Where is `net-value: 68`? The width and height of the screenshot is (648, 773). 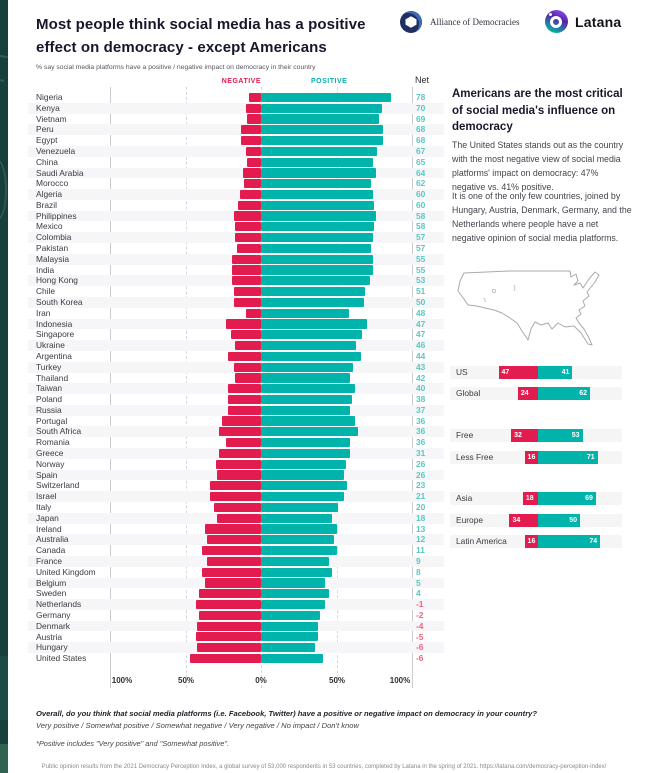 net-value: 68 is located at coordinates (421, 140).